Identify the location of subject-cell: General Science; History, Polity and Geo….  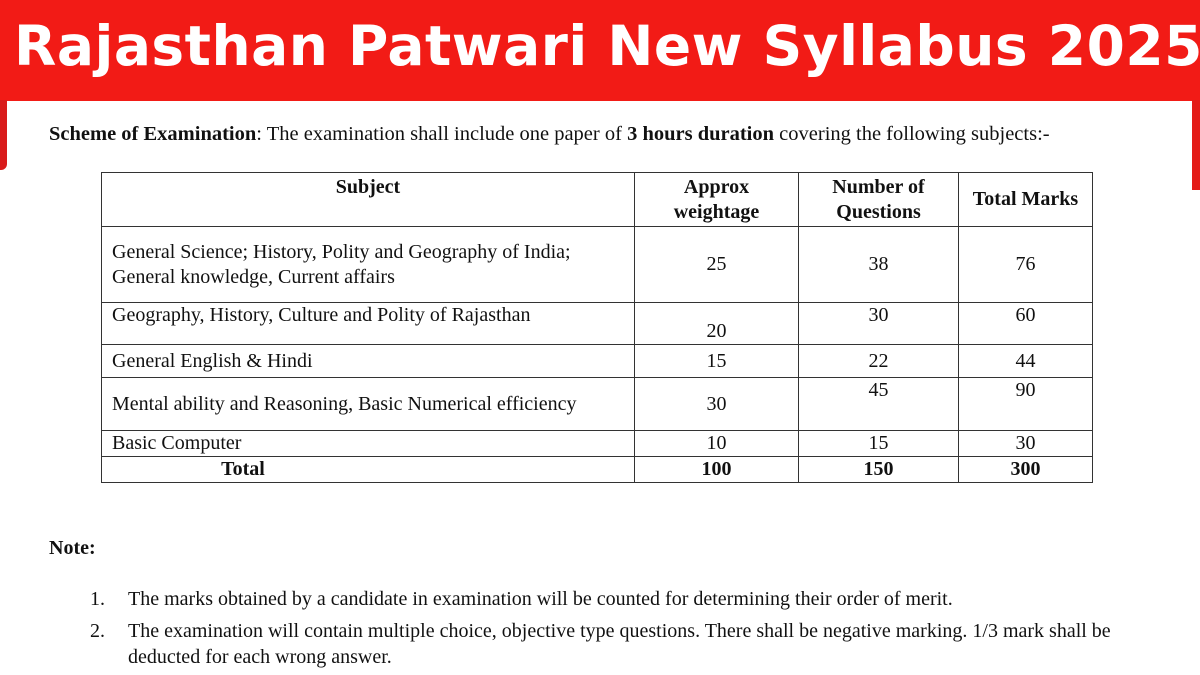
(368, 264).